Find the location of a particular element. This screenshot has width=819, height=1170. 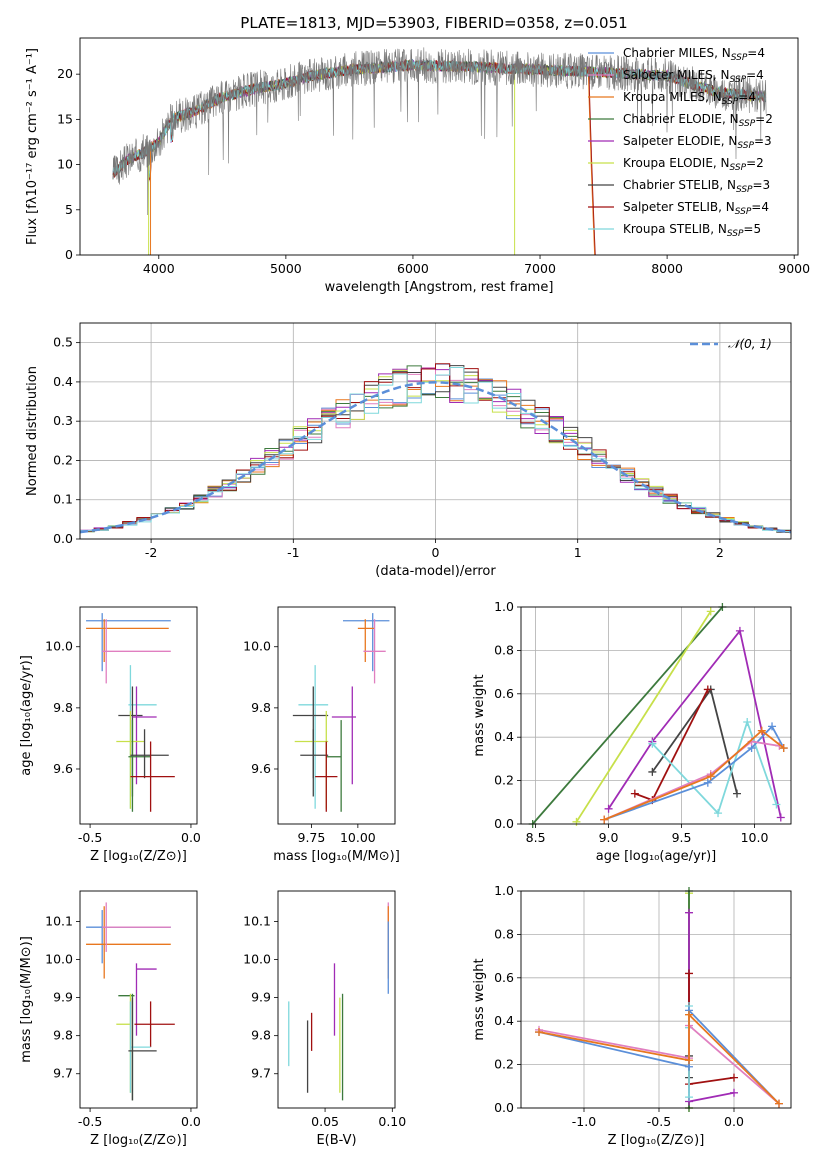

x-tick-label: 0.10 is located at coordinates (392, 1121).